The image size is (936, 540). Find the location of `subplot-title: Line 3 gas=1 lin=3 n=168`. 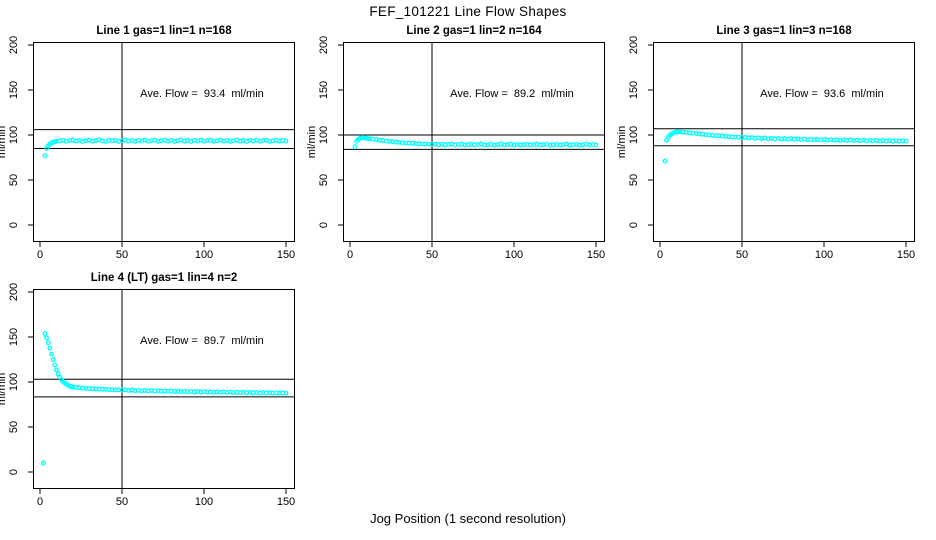

subplot-title: Line 3 gas=1 lin=3 n=168 is located at coordinates (784, 31).